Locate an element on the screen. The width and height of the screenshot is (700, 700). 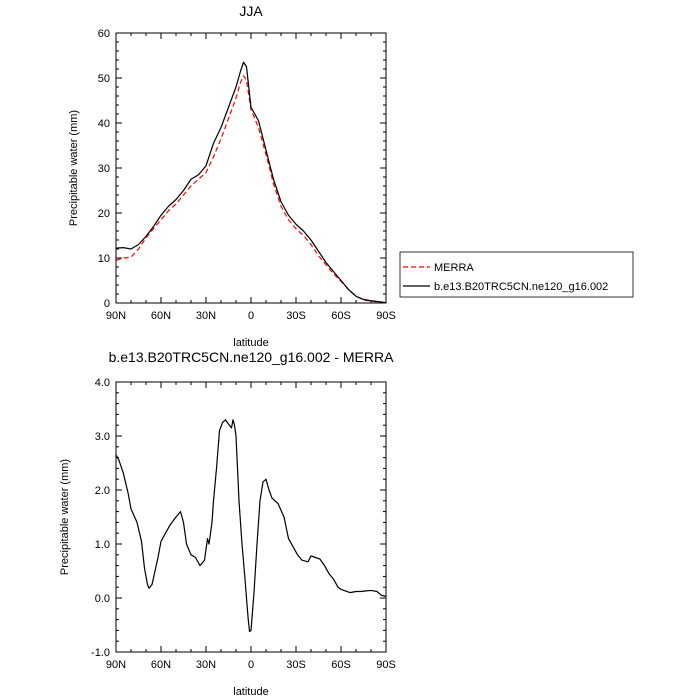
legend-box is located at coordinates (516, 274).